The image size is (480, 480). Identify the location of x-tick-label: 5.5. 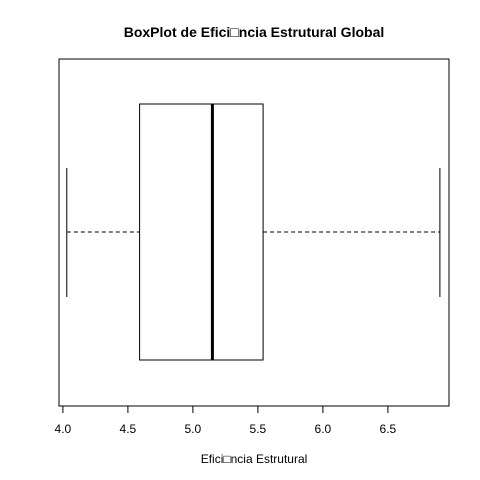
(258, 429).